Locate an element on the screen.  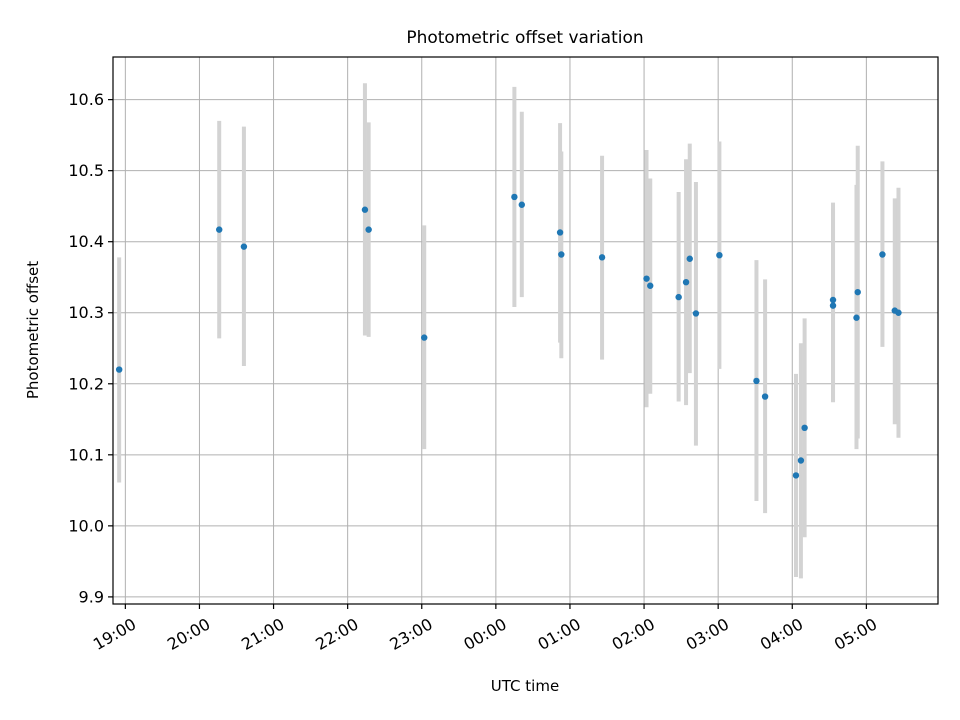
y-tick-label: 10.3 is located at coordinates (86, 312).